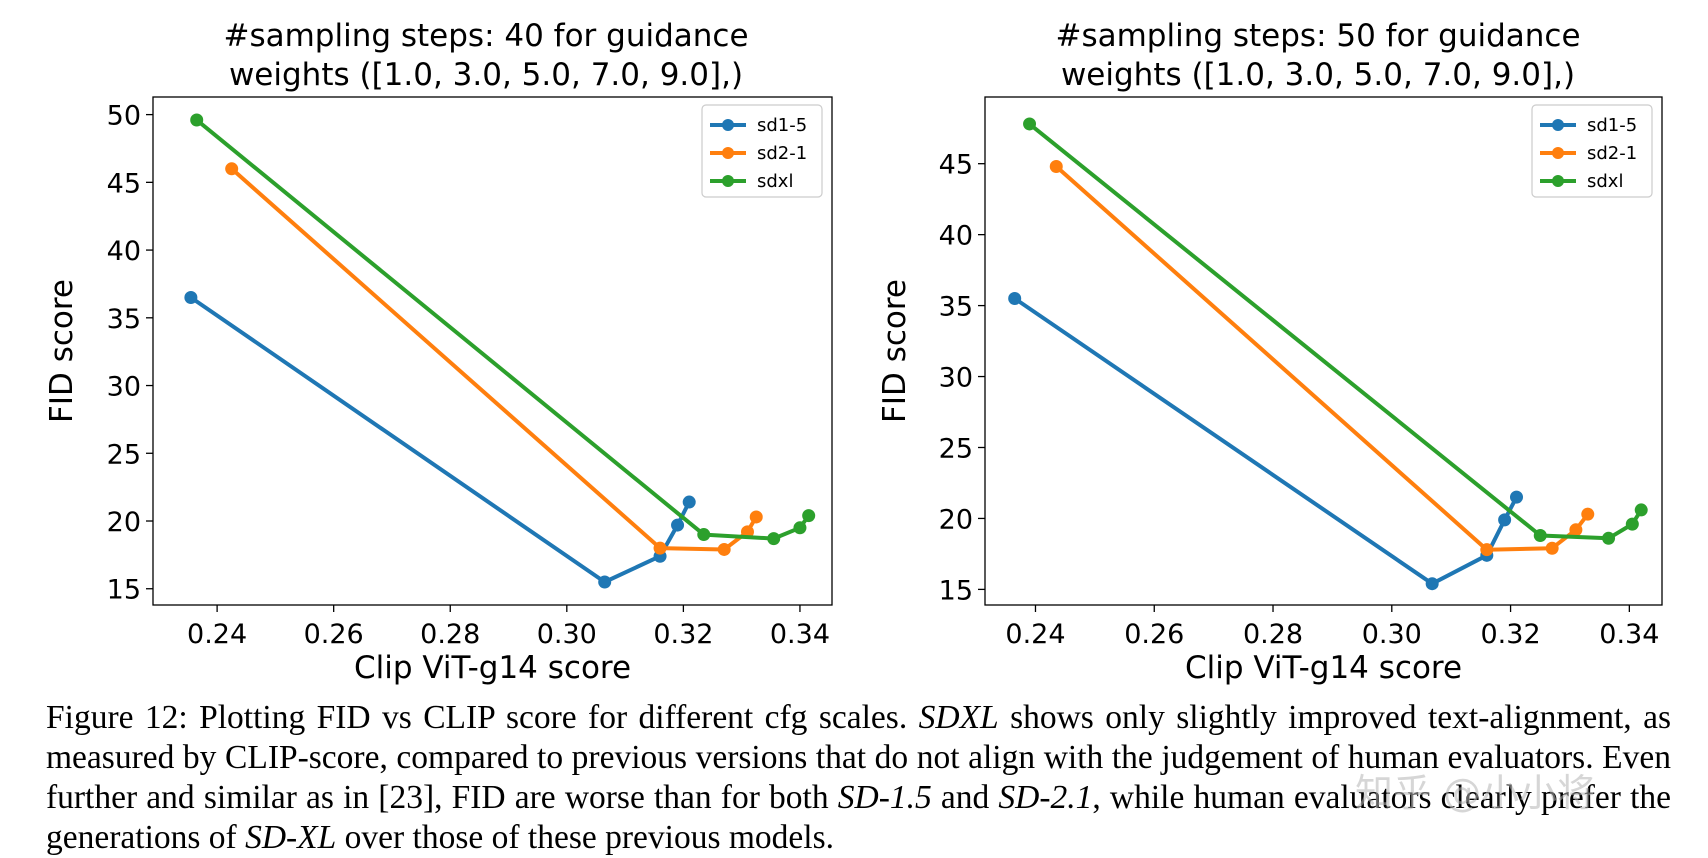 The image size is (1708, 858). I want to click on caption-sd21: SD-2.1, so click(1045, 797).